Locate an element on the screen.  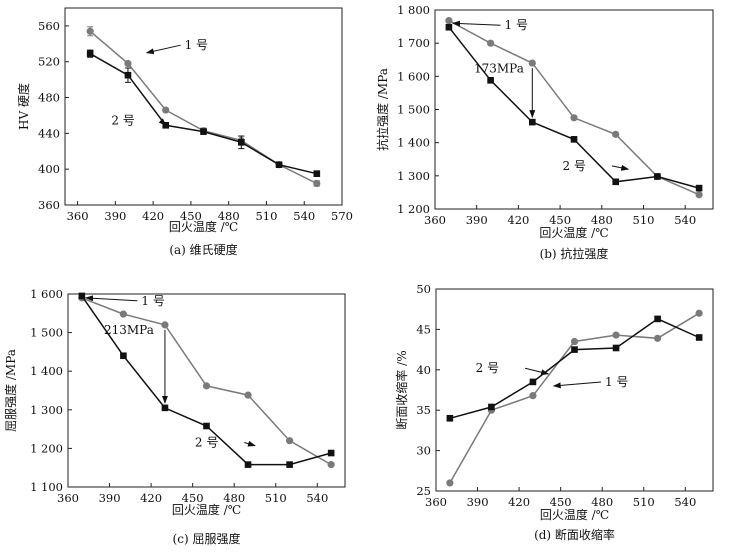
plot-frame is located at coordinates (203, 106).